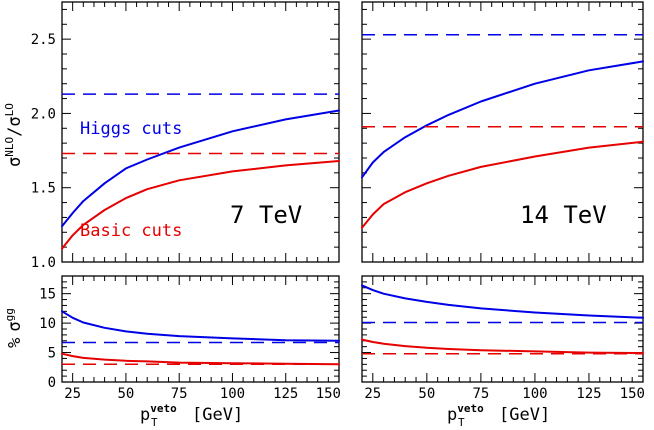 This screenshot has height=430, width=654. I want to click on svg-text:%σgg: % σgg, so click(14, 328).